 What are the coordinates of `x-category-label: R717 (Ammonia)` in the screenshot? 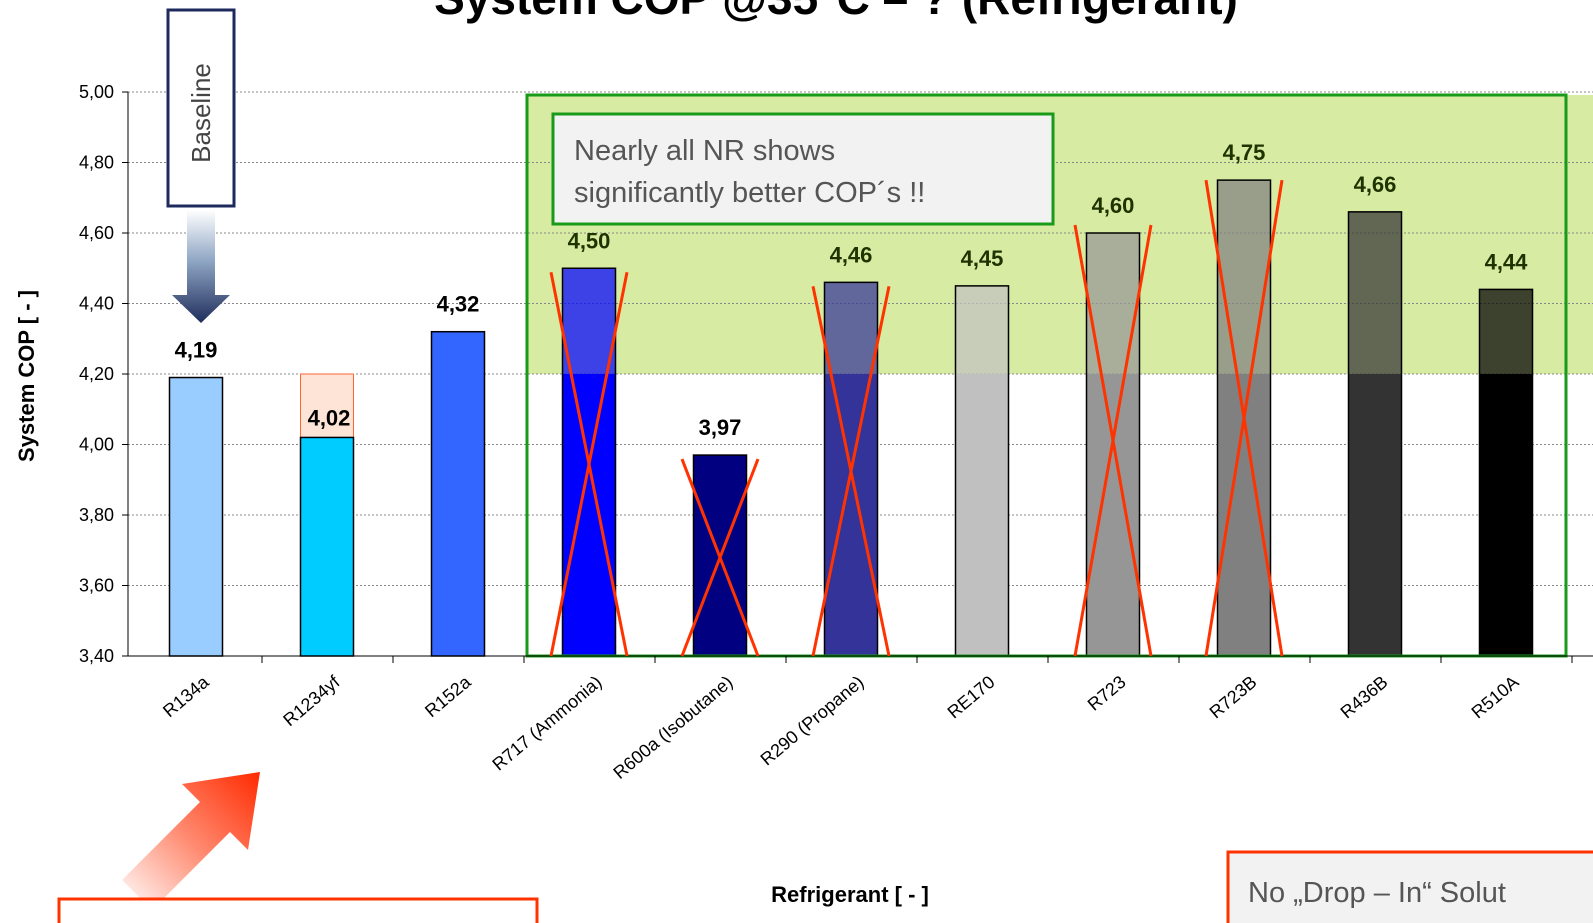 It's located at (546, 723).